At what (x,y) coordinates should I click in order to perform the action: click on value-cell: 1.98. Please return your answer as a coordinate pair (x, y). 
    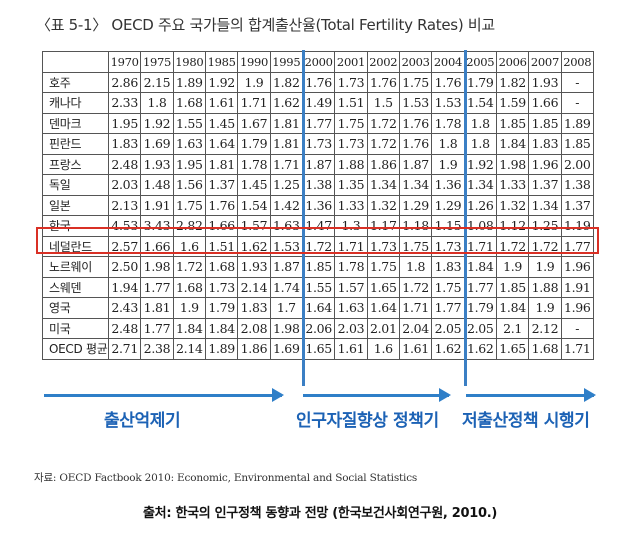
    Looking at the image, I should click on (286, 328).